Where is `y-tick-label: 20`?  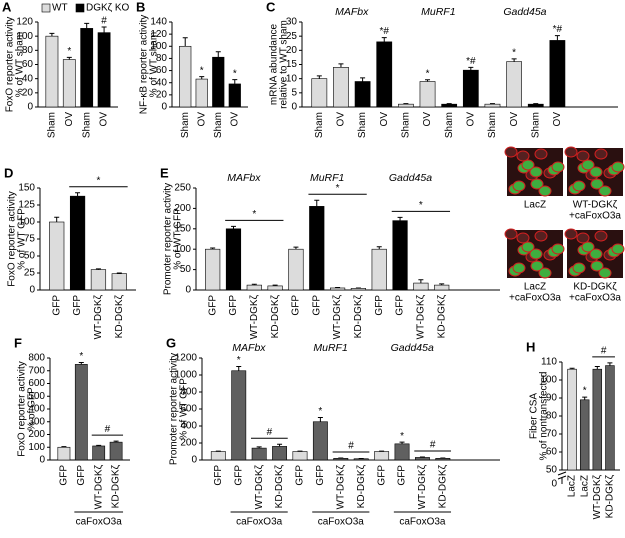
y-tick-label: 20 is located at coordinates (162, 94).